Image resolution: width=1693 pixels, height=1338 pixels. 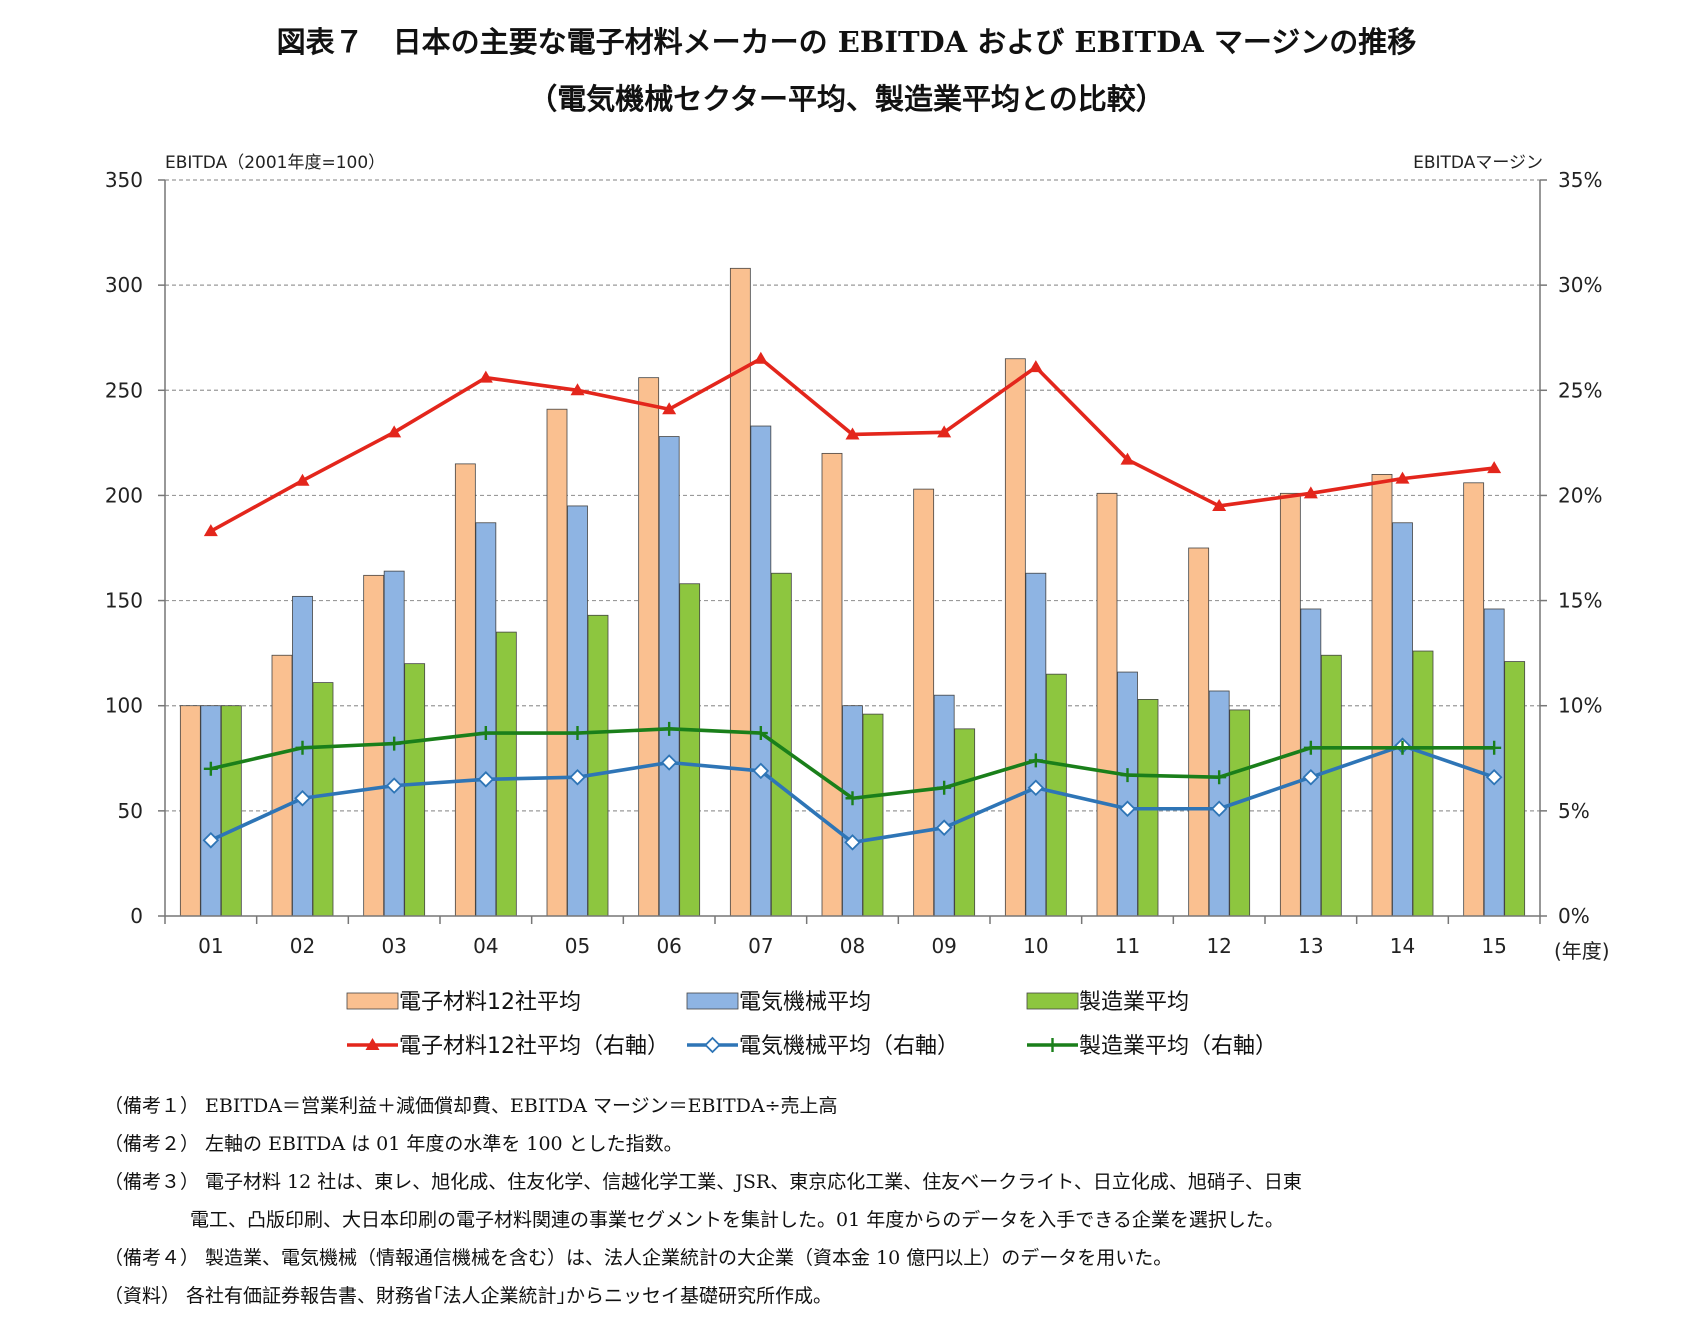 What do you see at coordinates (1580, 495) in the screenshot?
I see `right-tick-label: 20%` at bounding box center [1580, 495].